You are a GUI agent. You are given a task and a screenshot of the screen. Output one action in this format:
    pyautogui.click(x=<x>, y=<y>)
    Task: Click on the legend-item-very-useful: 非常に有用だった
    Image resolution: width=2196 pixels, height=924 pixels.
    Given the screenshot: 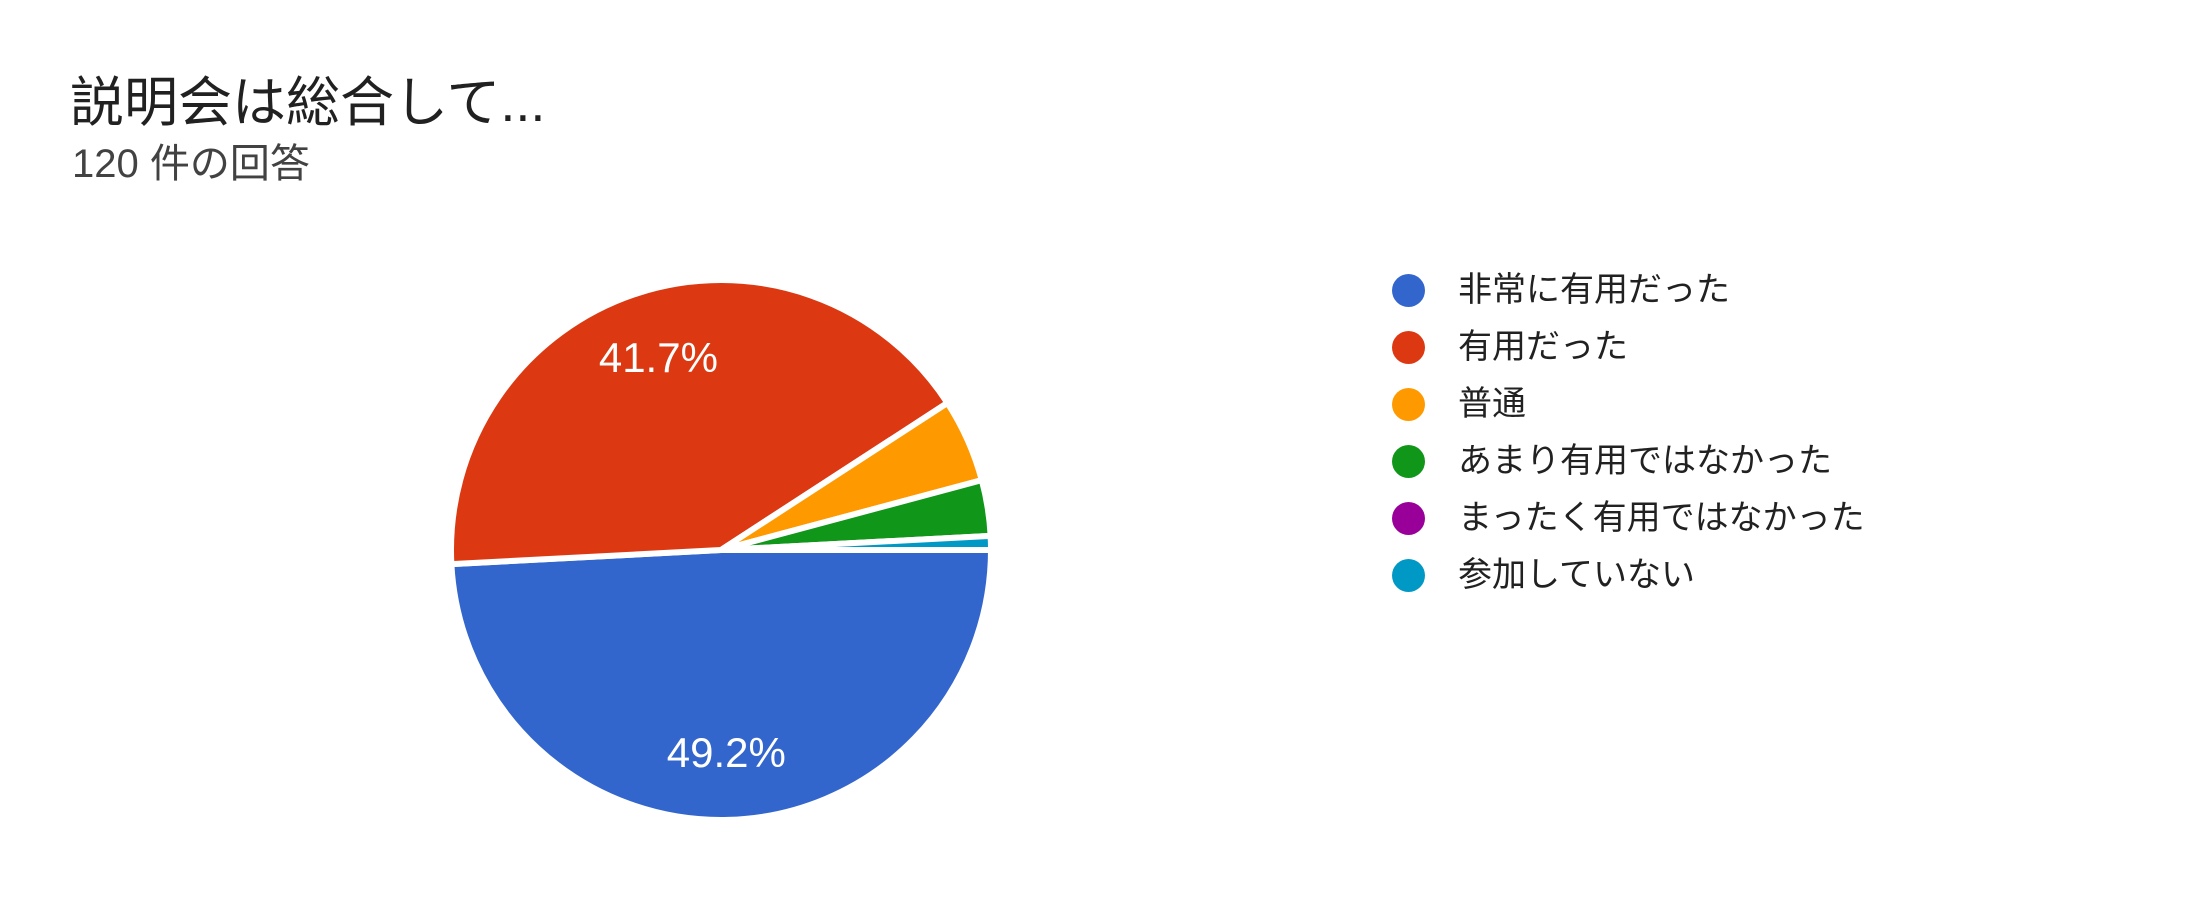 What is the action you would take?
    pyautogui.click(x=1628, y=290)
    